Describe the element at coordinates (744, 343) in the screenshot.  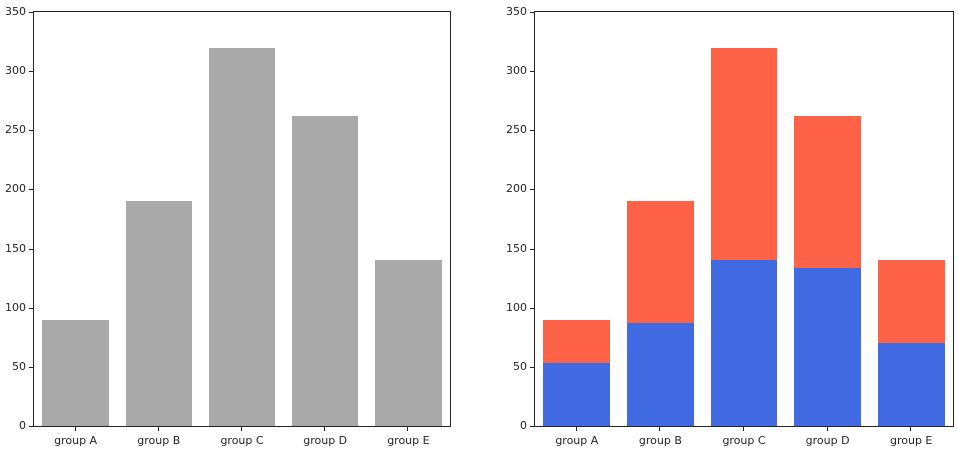
I see `bar-segment-bottom-group-C` at that location.